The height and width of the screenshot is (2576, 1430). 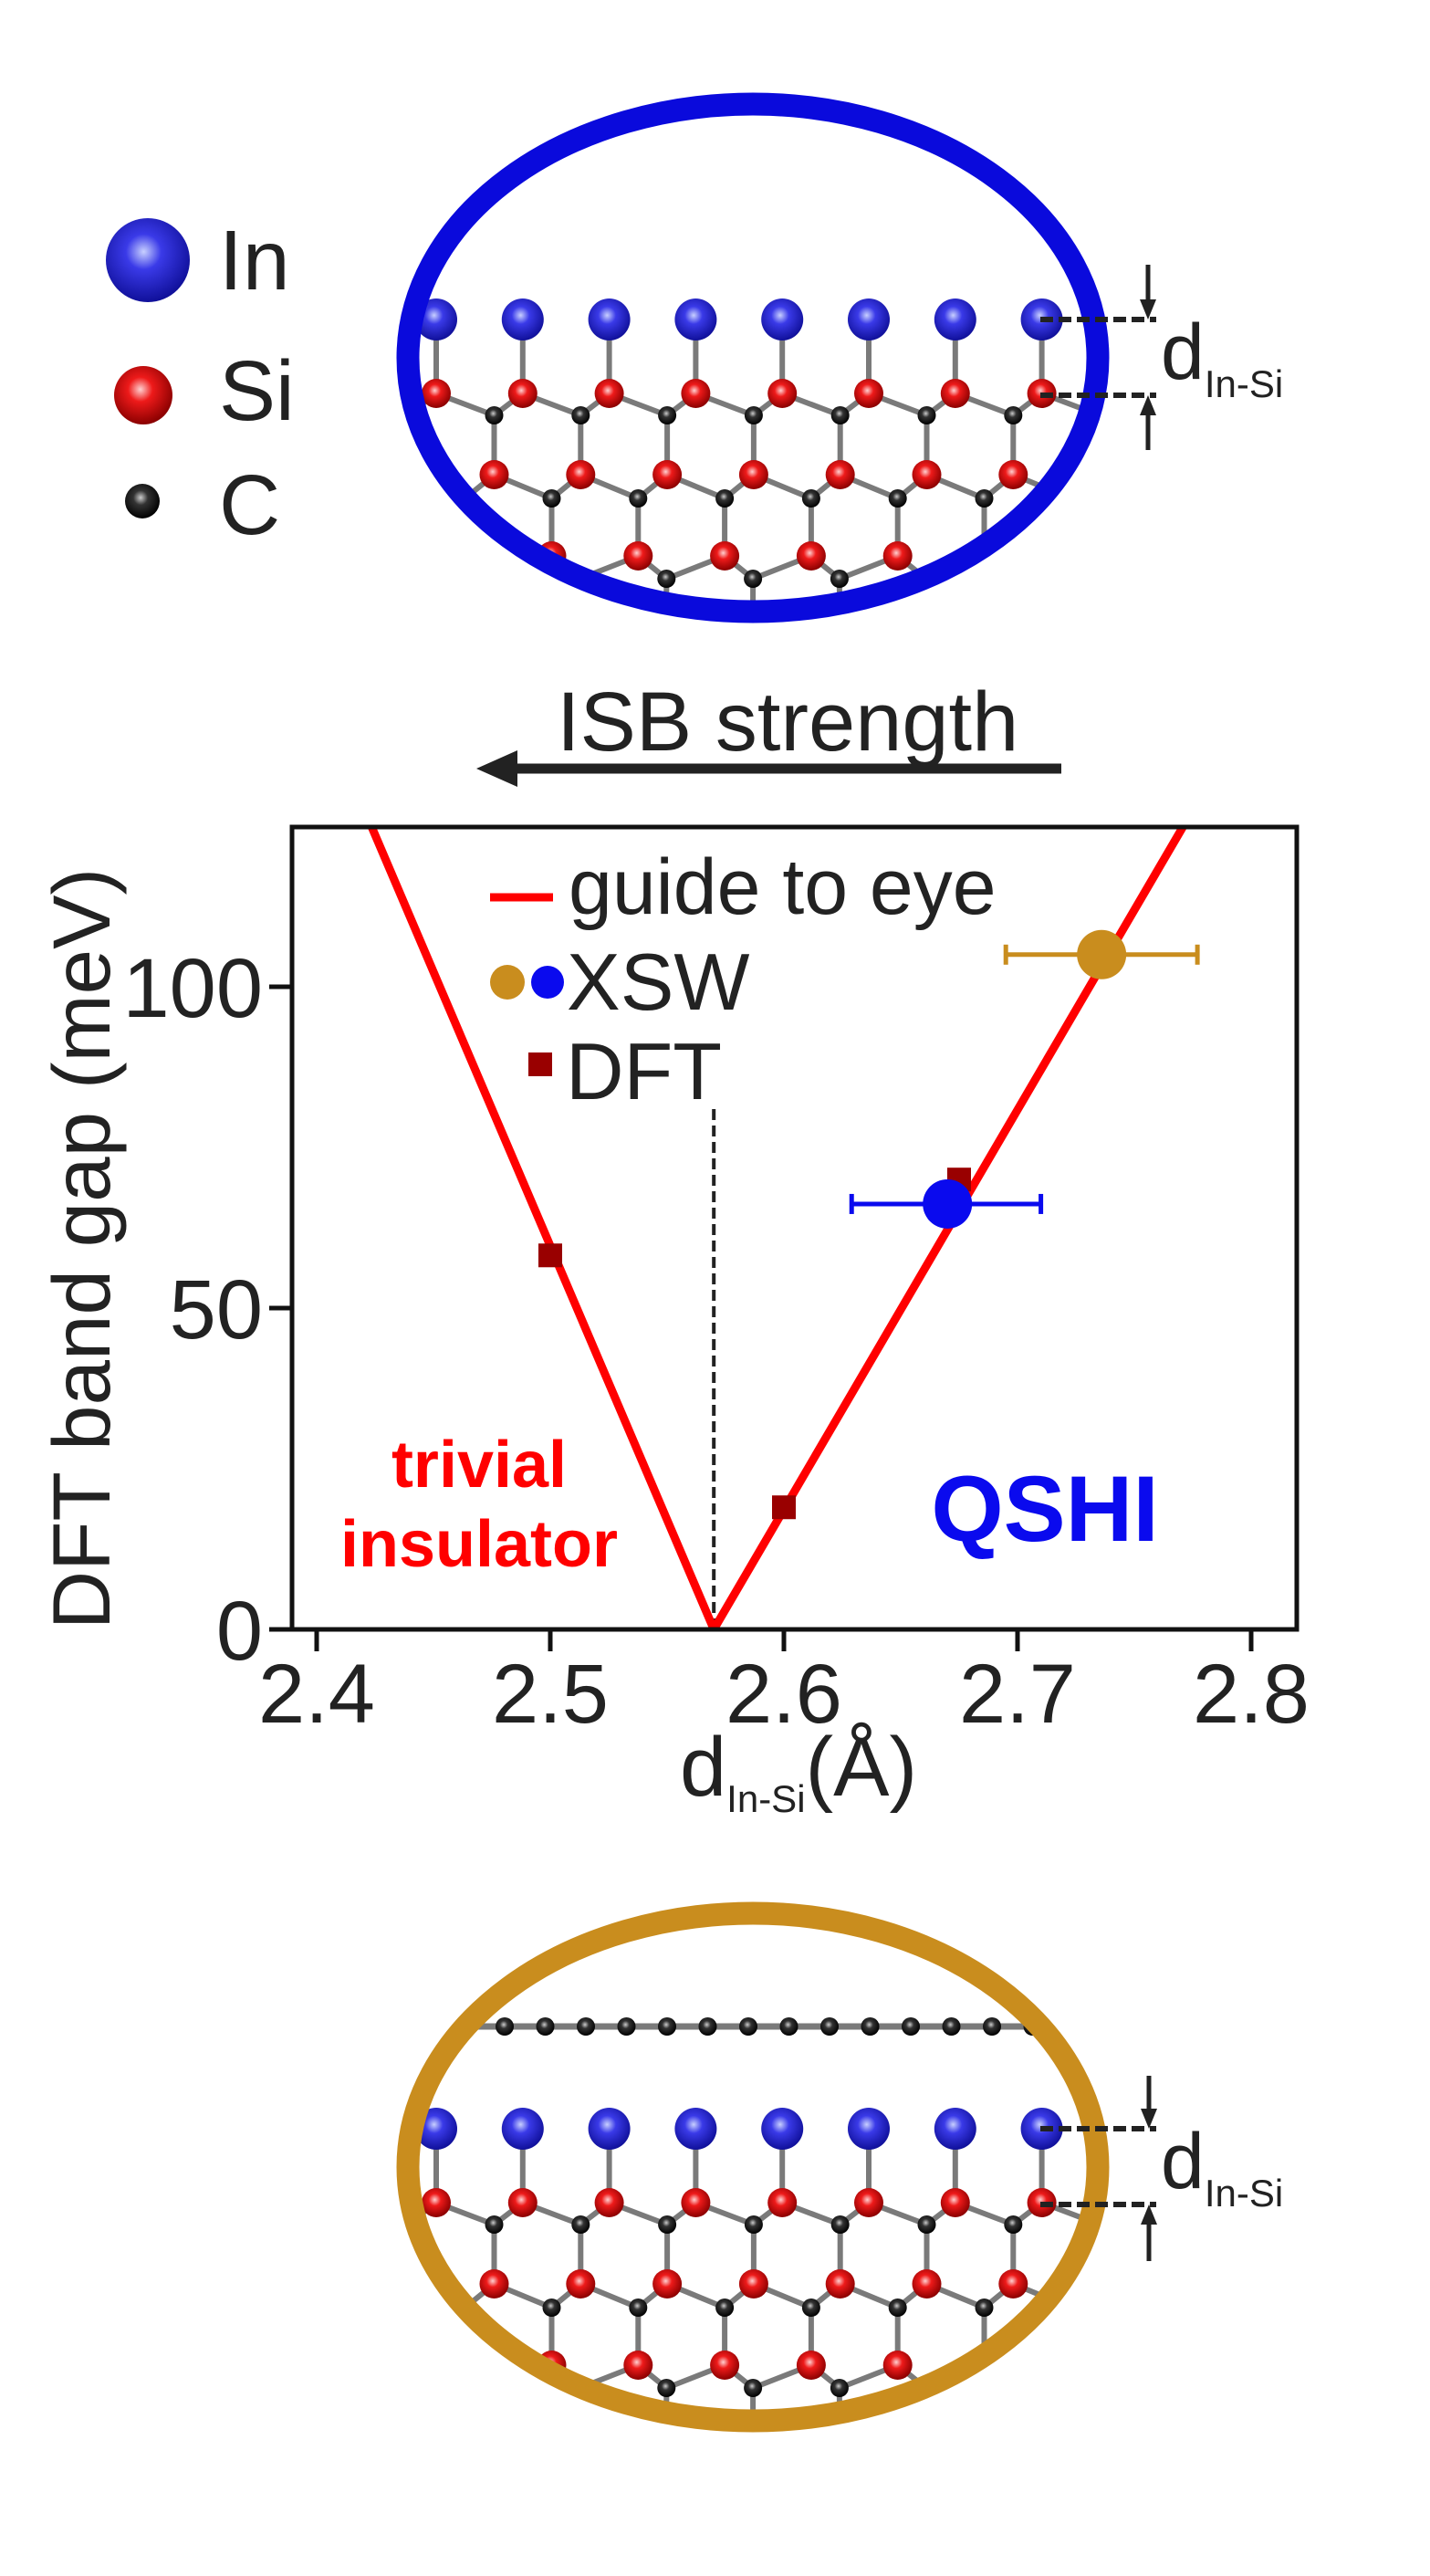 I want to click on x-axis-label-subscript: In-Si, so click(x=765, y=1799).